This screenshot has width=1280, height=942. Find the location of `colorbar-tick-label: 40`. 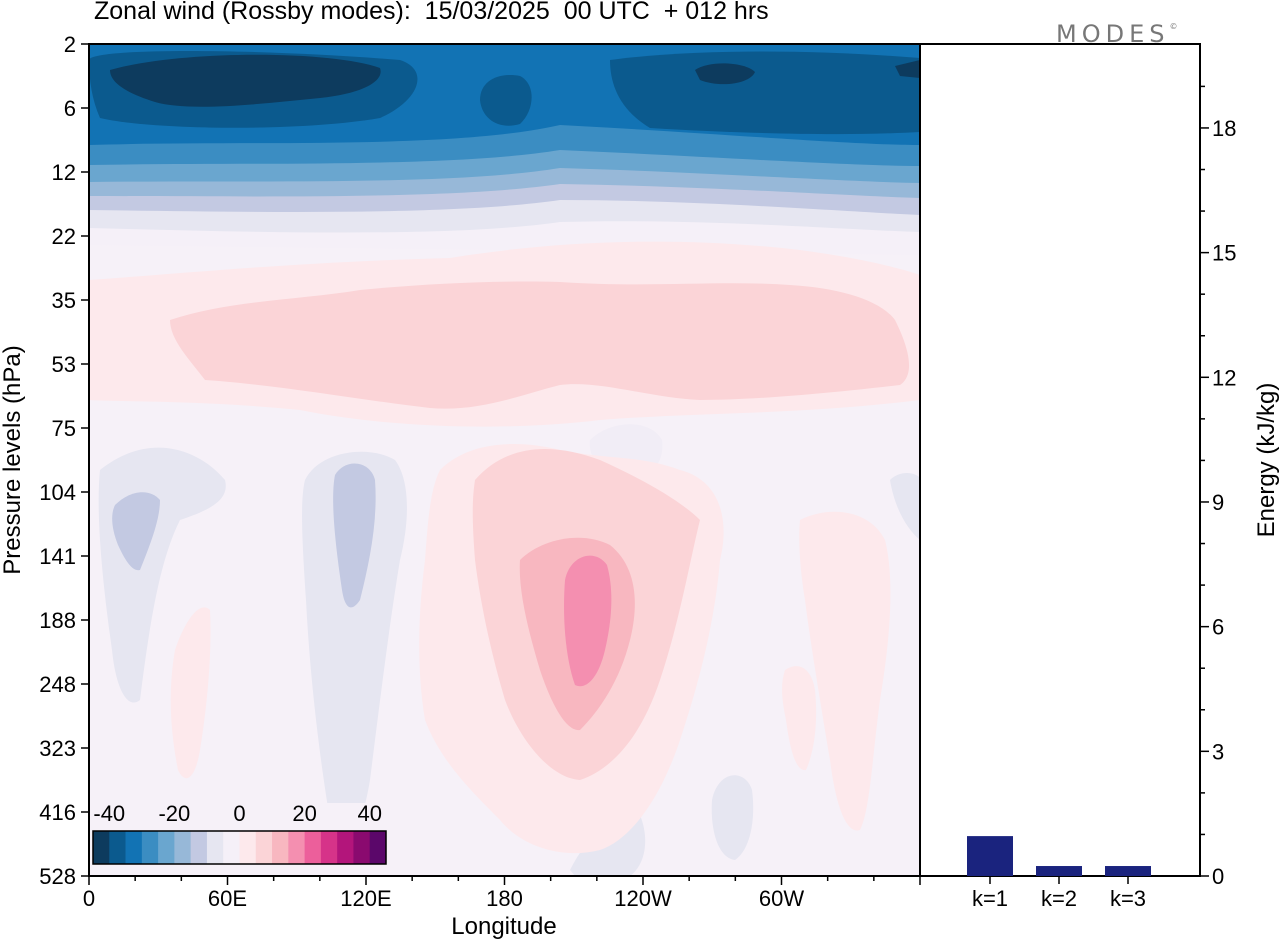

colorbar-tick-label: 40 is located at coordinates (369, 813).